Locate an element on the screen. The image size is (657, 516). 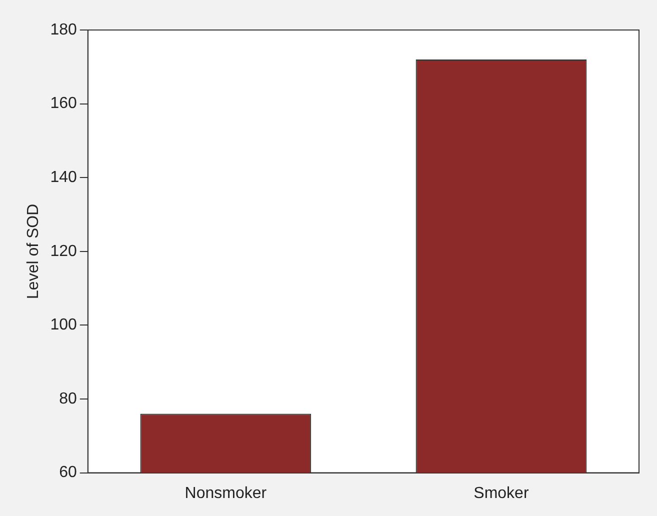
y-tick-label: 100 is located at coordinates (63, 325).